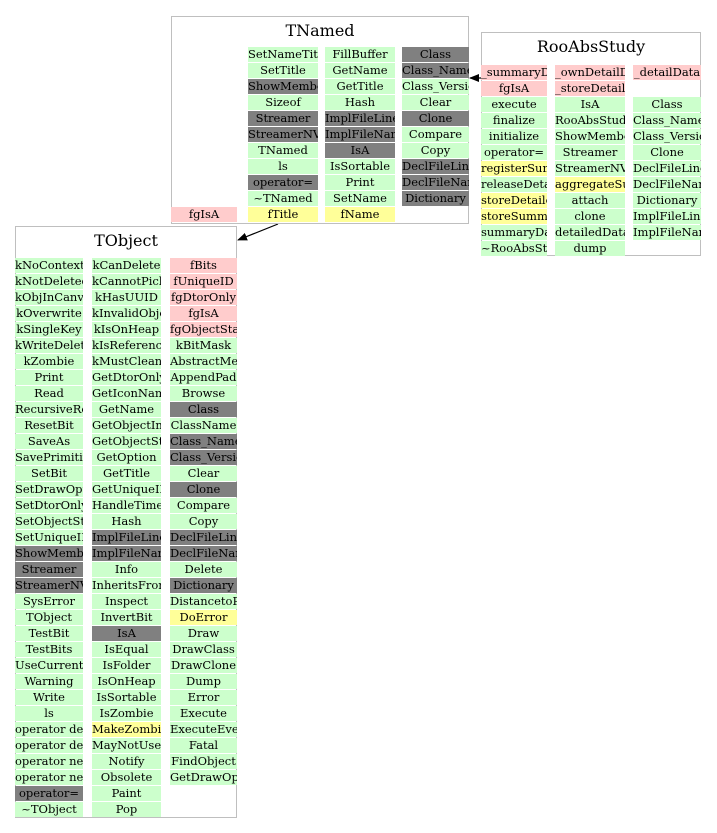 The width and height of the screenshot is (717, 833). What do you see at coordinates (590, 88) in the screenshot?
I see `rooabsstudy-member-1-1: _storeDetails` at bounding box center [590, 88].